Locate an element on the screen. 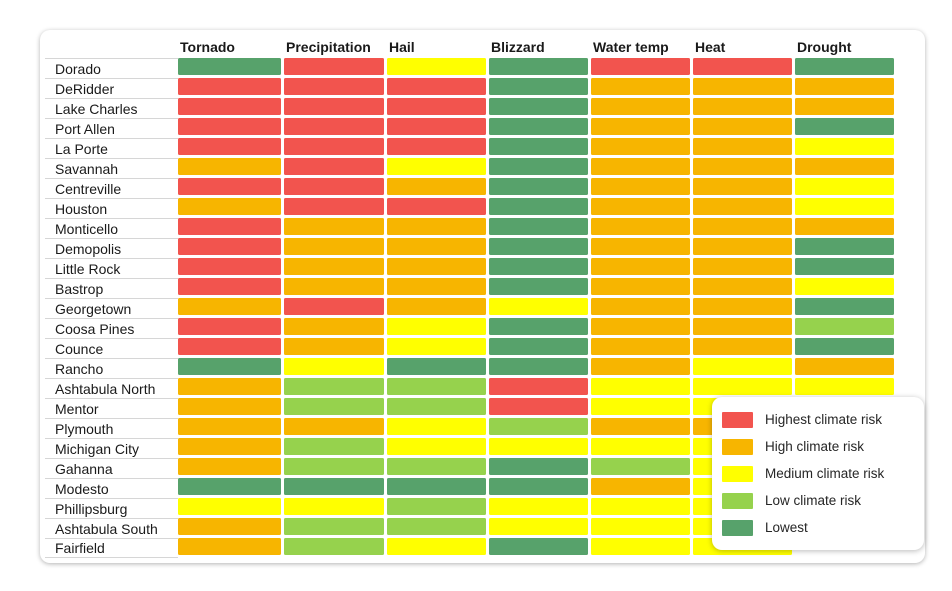 The image size is (952, 591). heatmap-cell-coosa-pines-heat is located at coordinates (742, 326).